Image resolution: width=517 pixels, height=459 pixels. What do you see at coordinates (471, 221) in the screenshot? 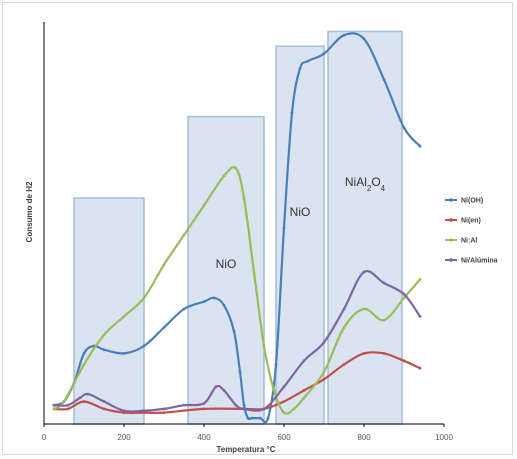
I see `legend-label-2: Ni(en)` at bounding box center [471, 221].